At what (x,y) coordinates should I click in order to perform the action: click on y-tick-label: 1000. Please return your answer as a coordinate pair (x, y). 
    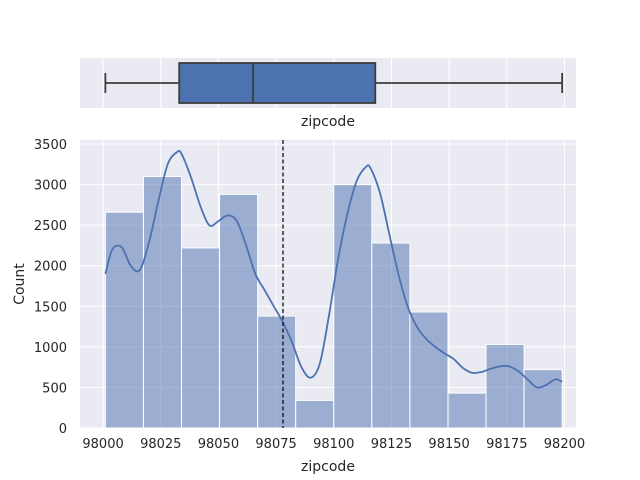
    Looking at the image, I should click on (50, 348).